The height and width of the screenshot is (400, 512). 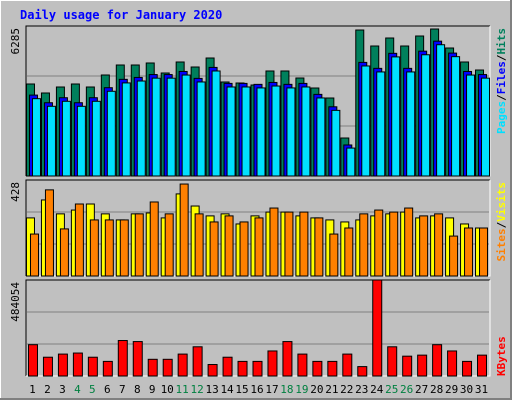 I want to click on x-tick-label: 16, so click(x=256, y=389).